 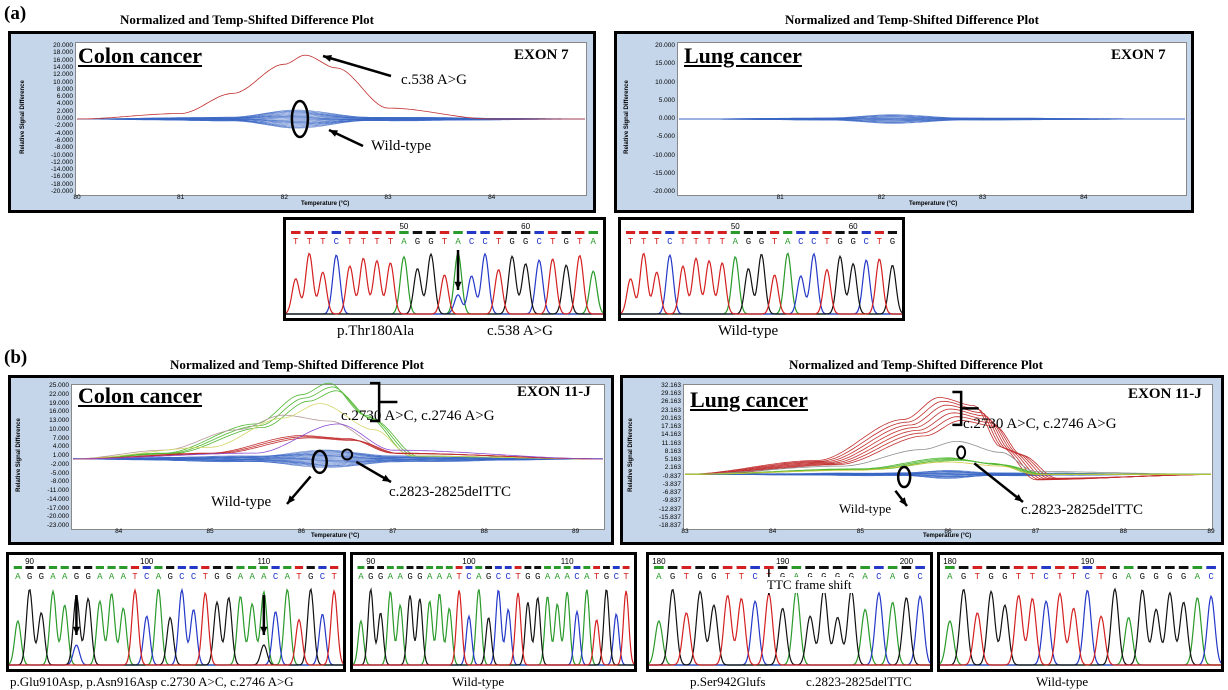 What do you see at coordinates (64, 104) in the screenshot?
I see `ytick-label: 4.000` at bounding box center [64, 104].